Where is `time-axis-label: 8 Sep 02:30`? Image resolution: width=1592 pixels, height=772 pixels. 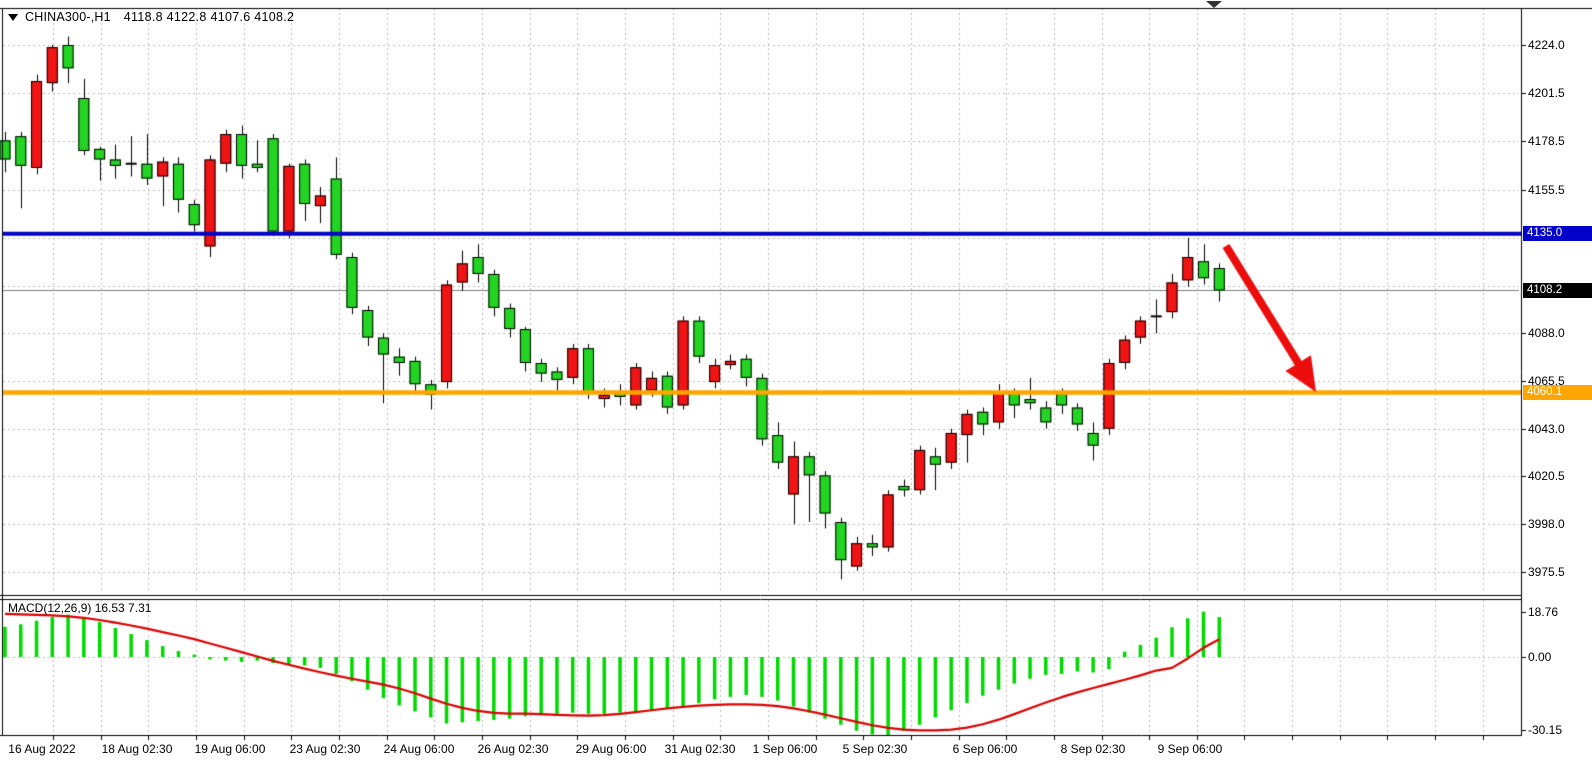 time-axis-label: 8 Sep 02:30 is located at coordinates (1093, 749).